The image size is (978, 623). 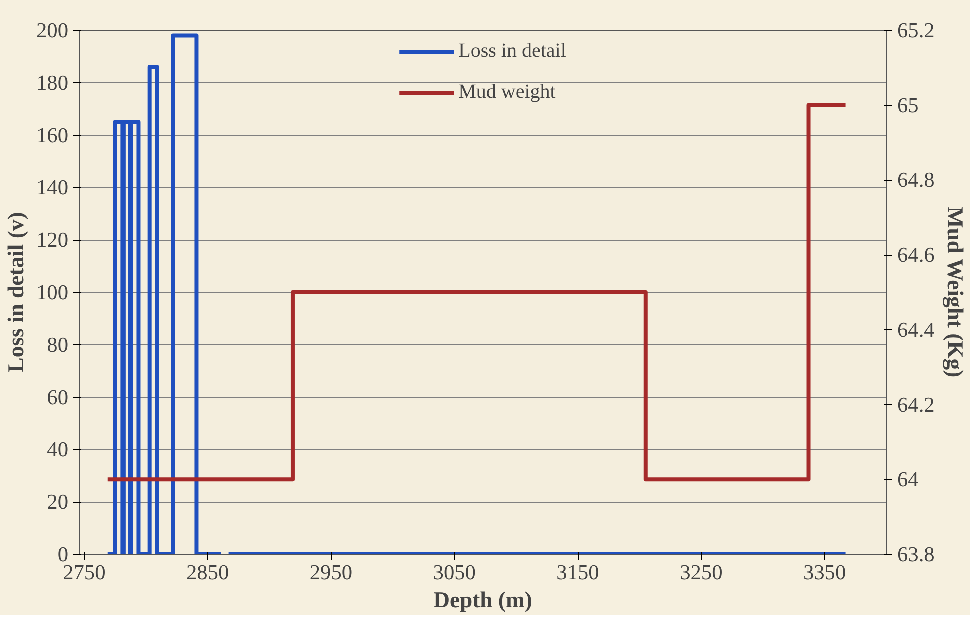 What do you see at coordinates (208, 572) in the screenshot?
I see `x-tick-label: 2850` at bounding box center [208, 572].